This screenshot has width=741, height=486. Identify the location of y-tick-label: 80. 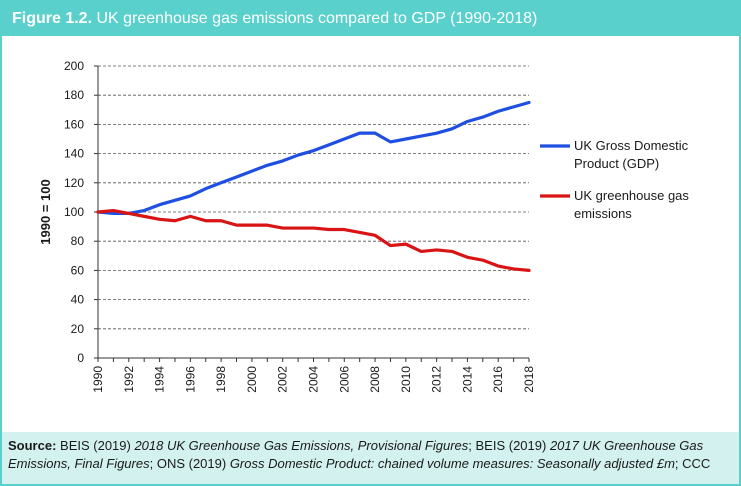
(78, 241).